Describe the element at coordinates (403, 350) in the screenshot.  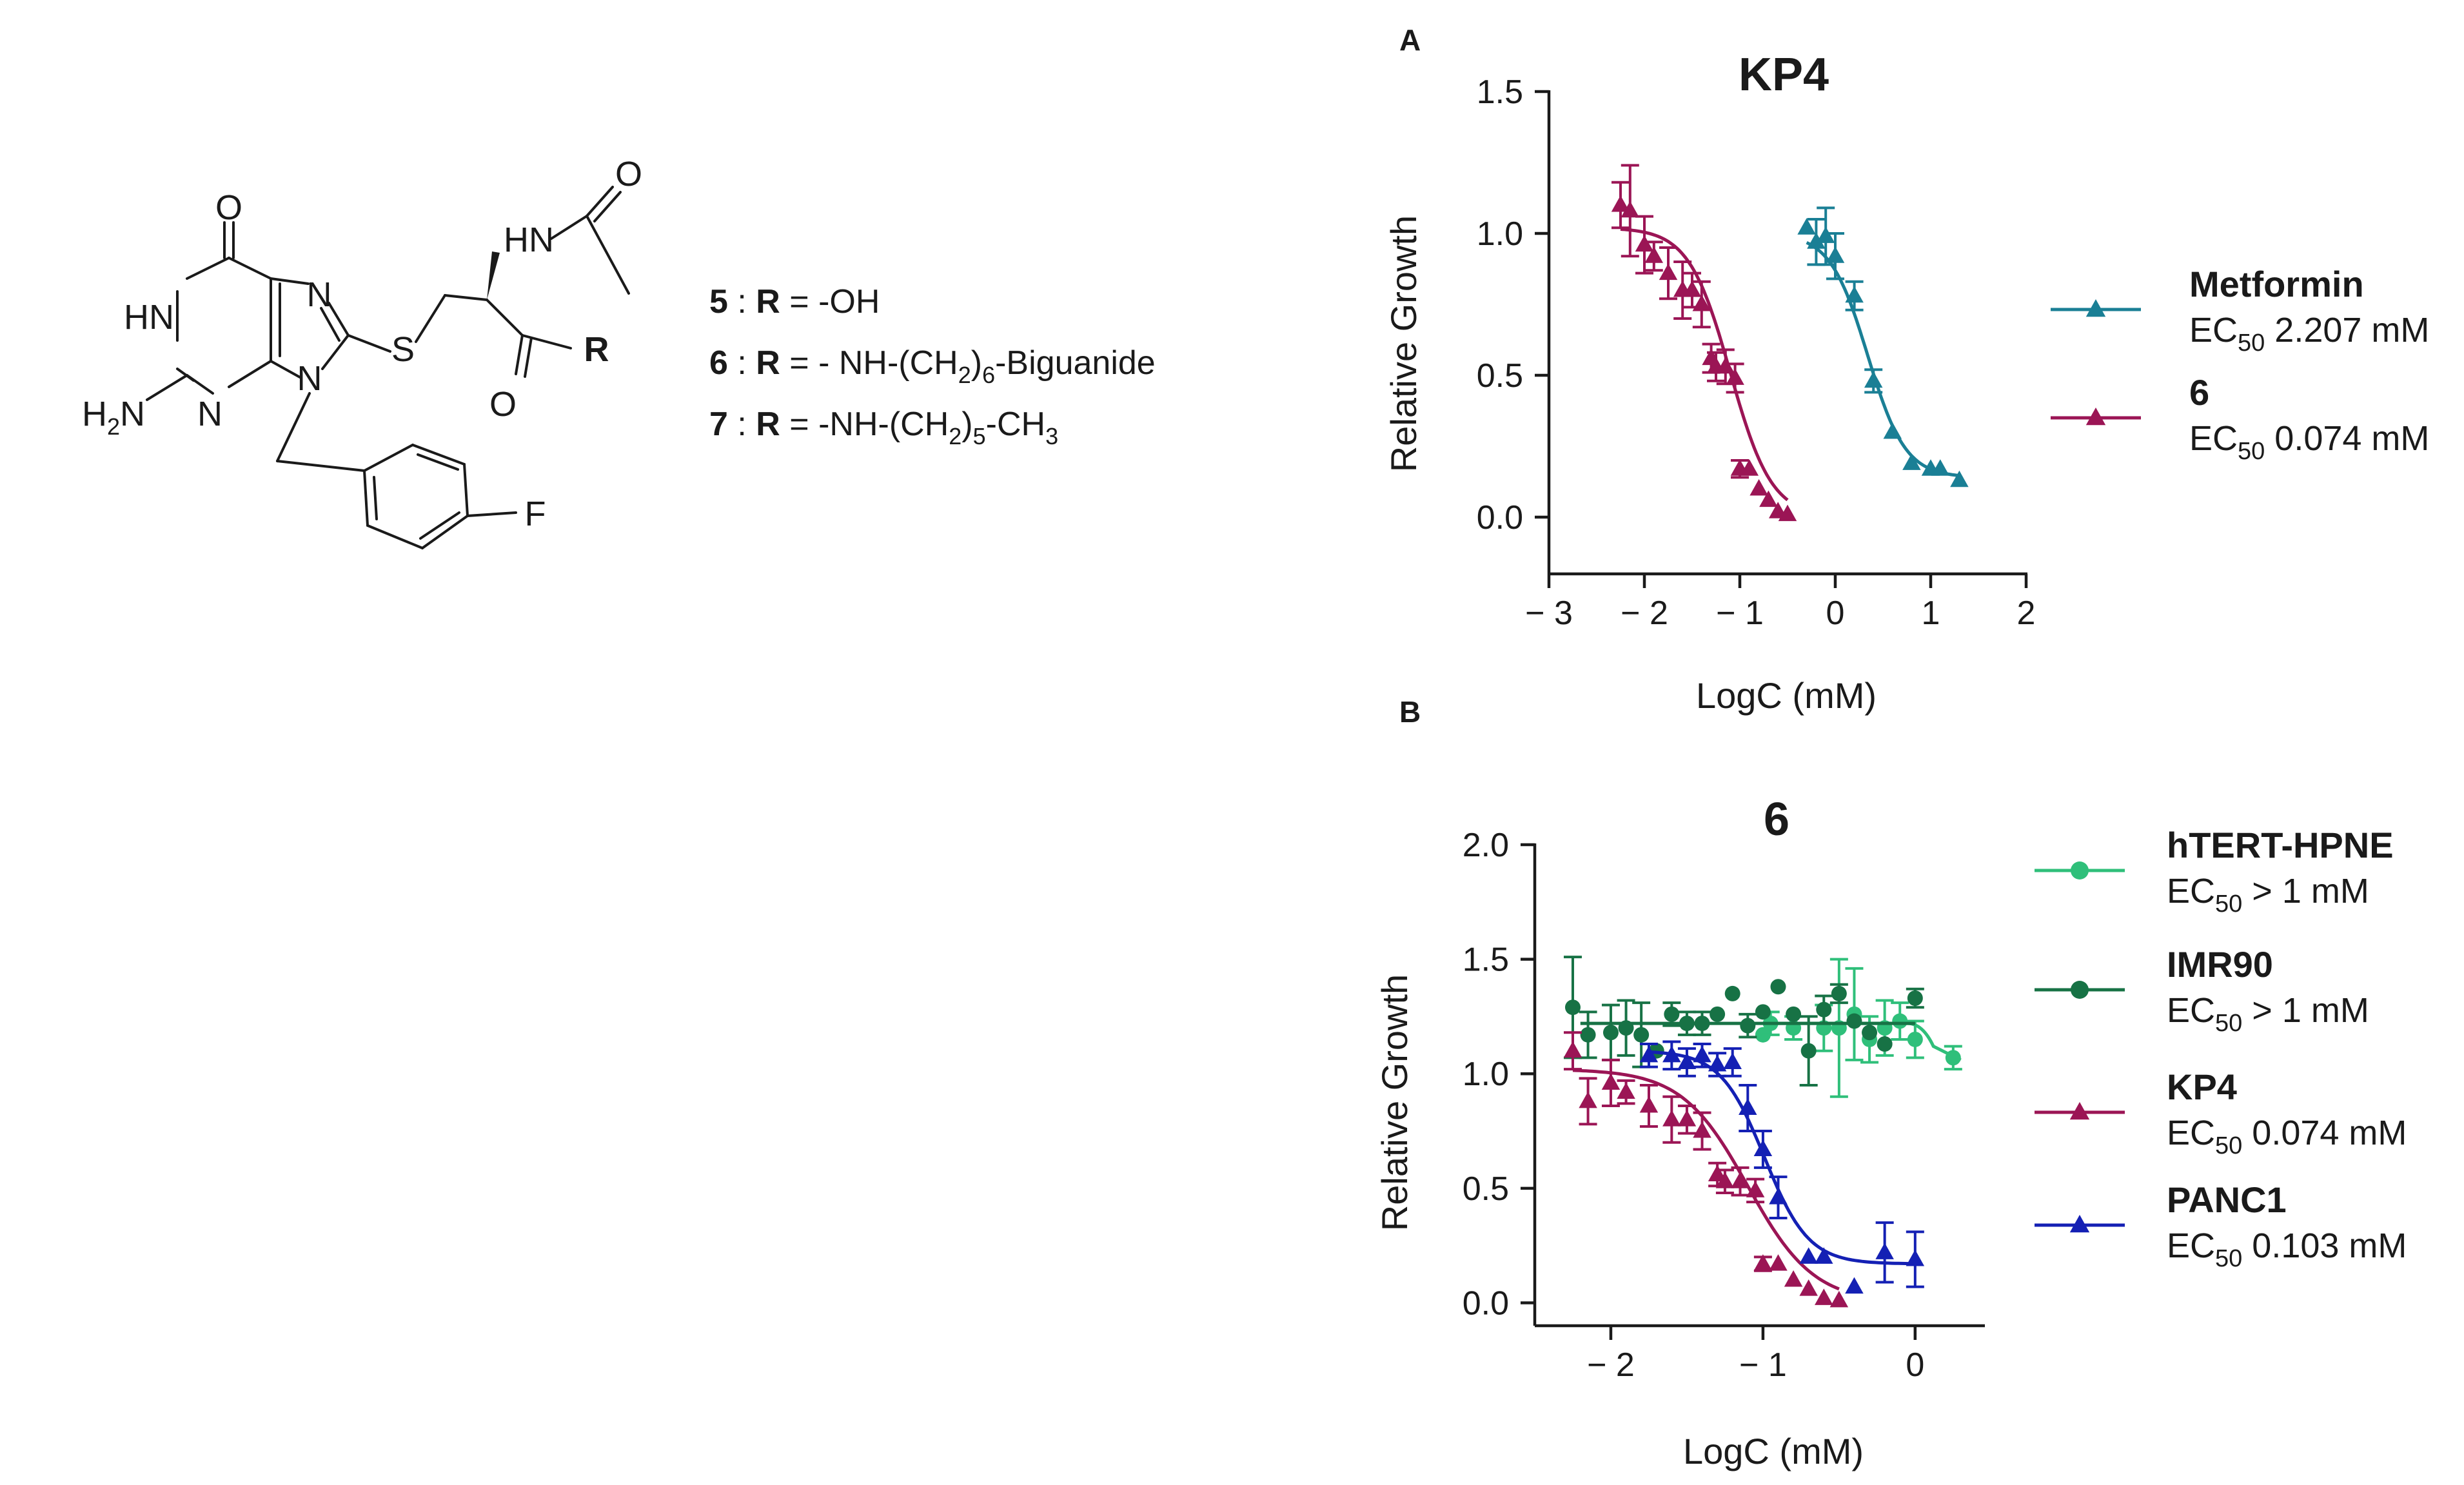
I see `atom-label: S` at that location.